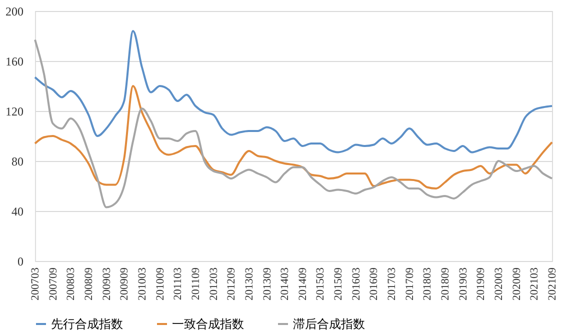 Image resolution: width=562 pixels, height=335 pixels. What do you see at coordinates (410, 283) in the screenshot?
I see `x-tick-label: 201709` at bounding box center [410, 283].